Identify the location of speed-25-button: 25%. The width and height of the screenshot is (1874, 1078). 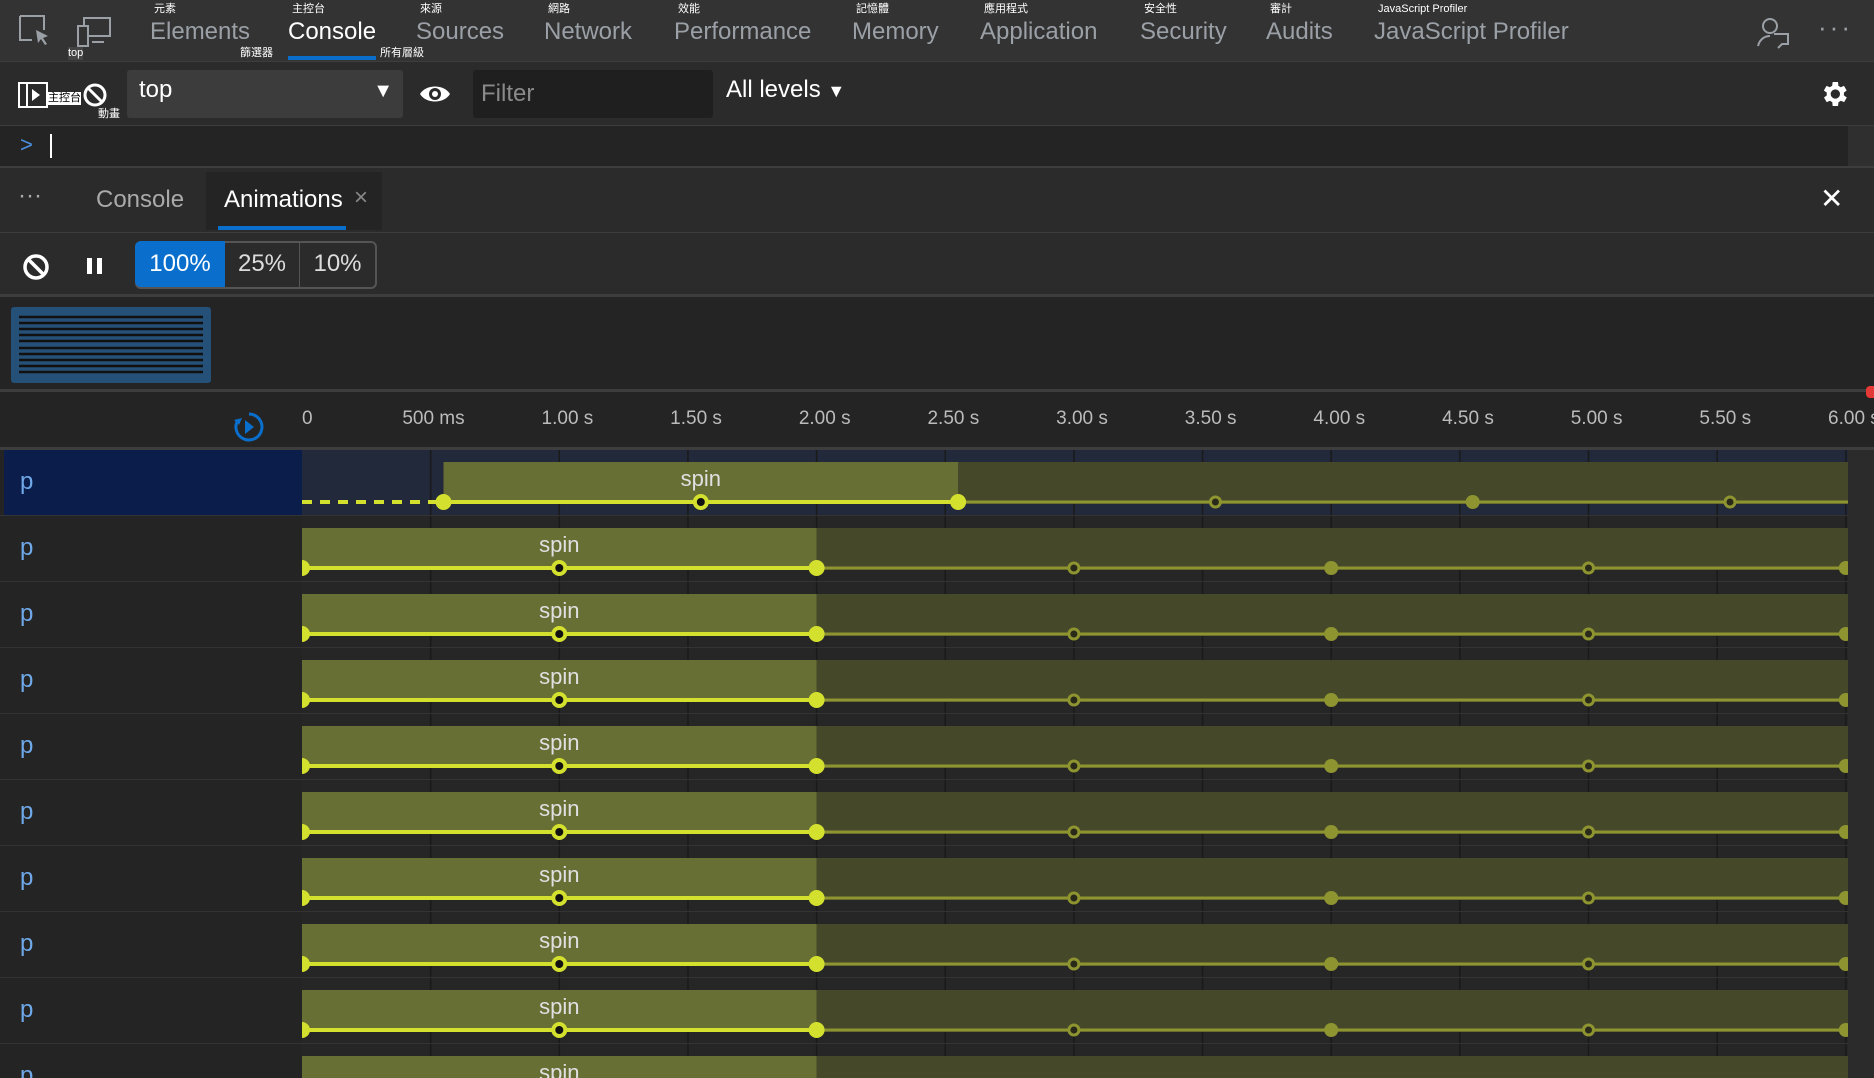
(262, 264).